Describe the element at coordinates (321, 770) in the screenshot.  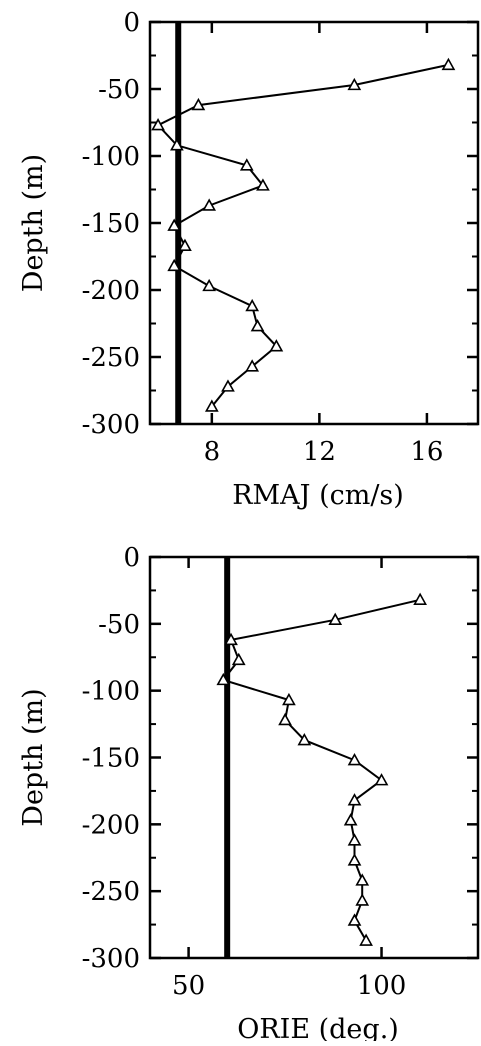
I see `series-line` at that location.